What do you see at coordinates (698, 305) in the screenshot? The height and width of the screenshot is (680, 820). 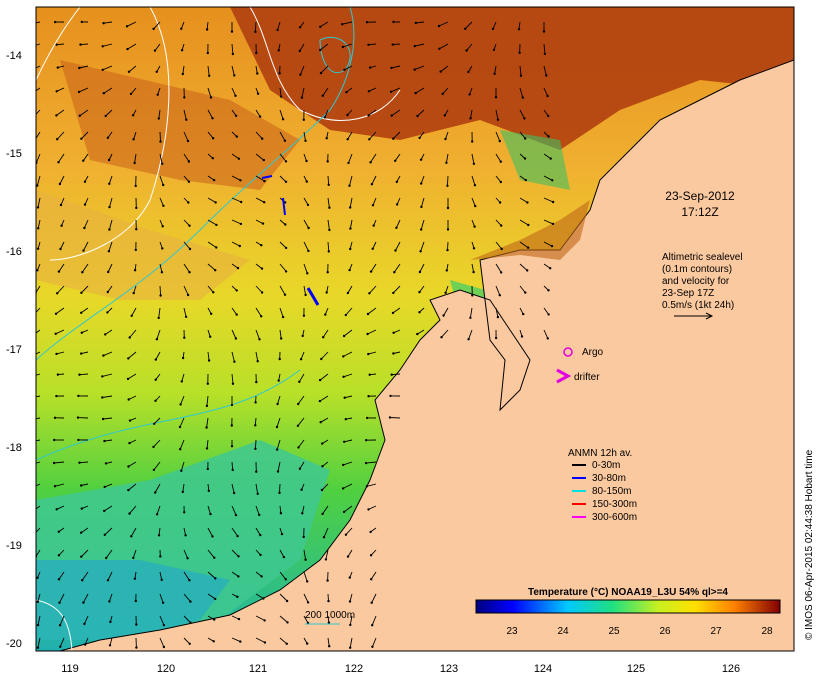 I see `altimetry-line: 0.5m/s (1kt 24h)` at bounding box center [698, 305].